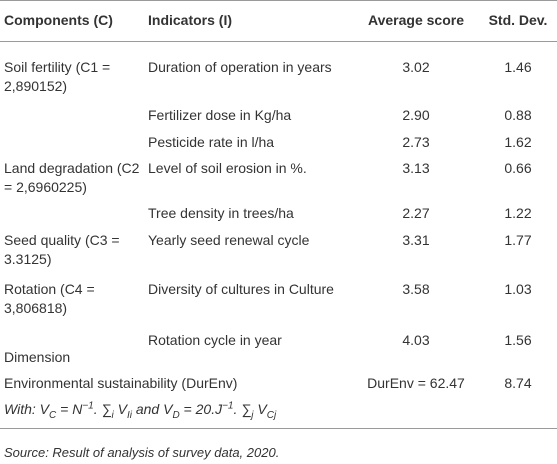  What do you see at coordinates (518, 240) in the screenshot?
I see `std-cell: 1.77` at bounding box center [518, 240].